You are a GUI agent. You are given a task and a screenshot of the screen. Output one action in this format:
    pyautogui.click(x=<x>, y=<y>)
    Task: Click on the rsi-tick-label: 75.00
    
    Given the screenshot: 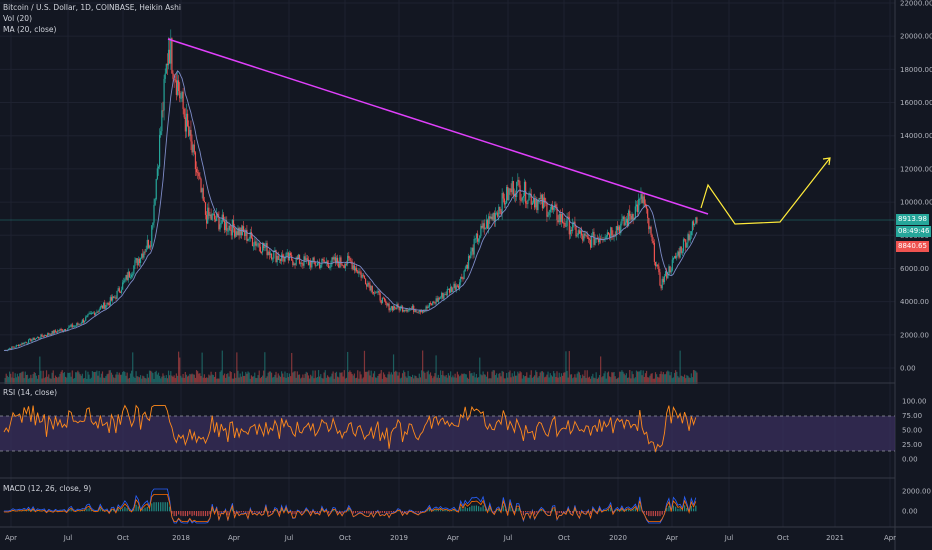 What is the action you would take?
    pyautogui.click(x=912, y=416)
    